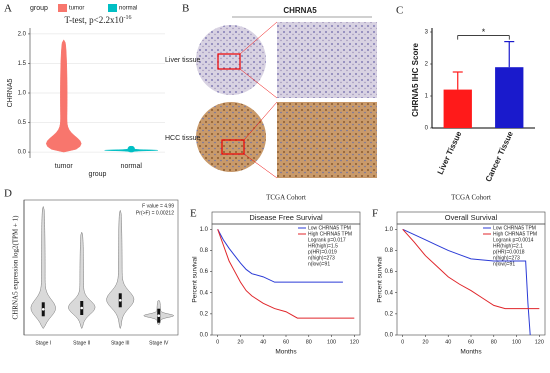 The width and height of the screenshot is (550, 373). Describe the element at coordinates (195, 279) in the screenshot. I see `y-axis-label: Percent survival` at that location.